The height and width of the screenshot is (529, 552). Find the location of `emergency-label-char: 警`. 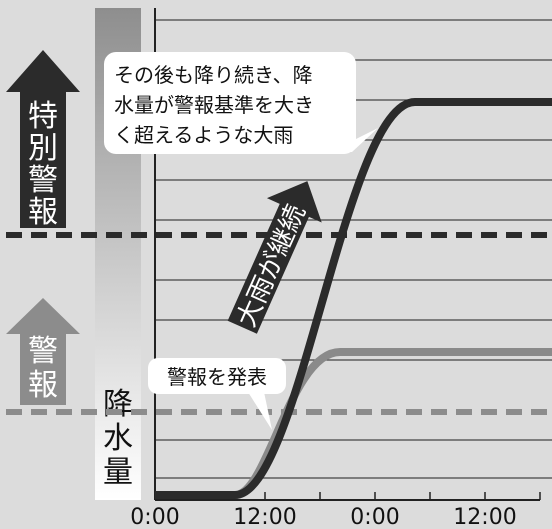

emergency-label-char: 警 is located at coordinates (43, 180).